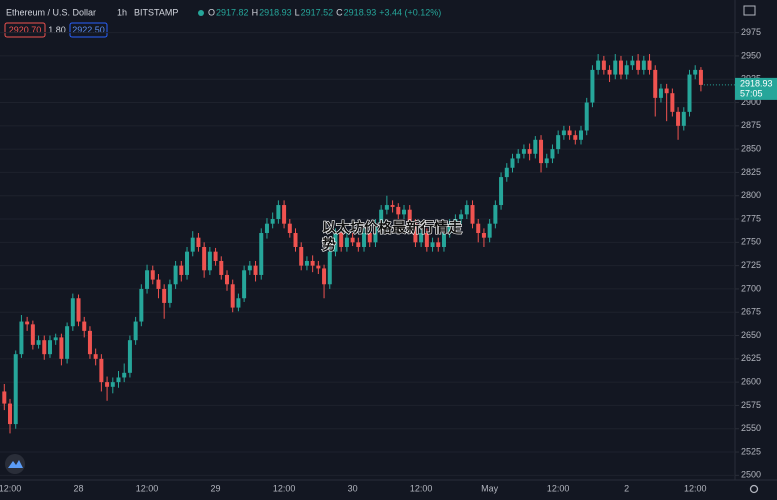 The height and width of the screenshot is (500, 777). Describe the element at coordinates (751, 102) in the screenshot. I see `y-tick-label: 2900` at that location.